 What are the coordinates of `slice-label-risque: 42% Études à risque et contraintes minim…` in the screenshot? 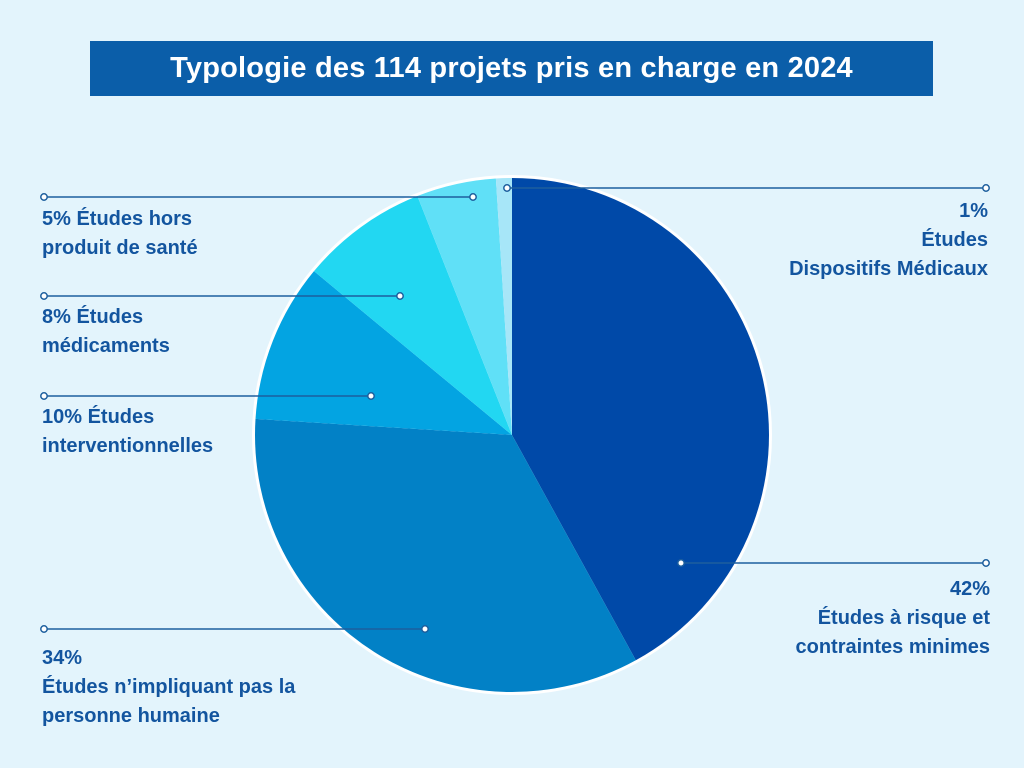 It's located at (892, 618).